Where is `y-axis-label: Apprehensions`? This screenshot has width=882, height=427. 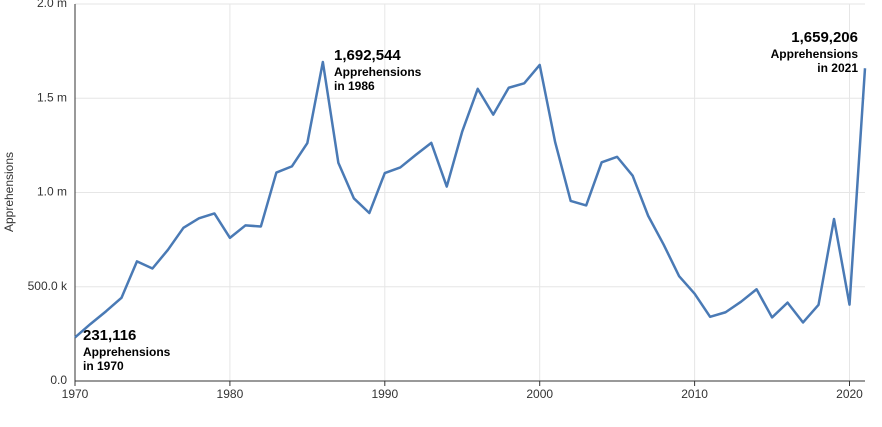
y-axis-label: Apprehensions is located at coordinates (9, 192).